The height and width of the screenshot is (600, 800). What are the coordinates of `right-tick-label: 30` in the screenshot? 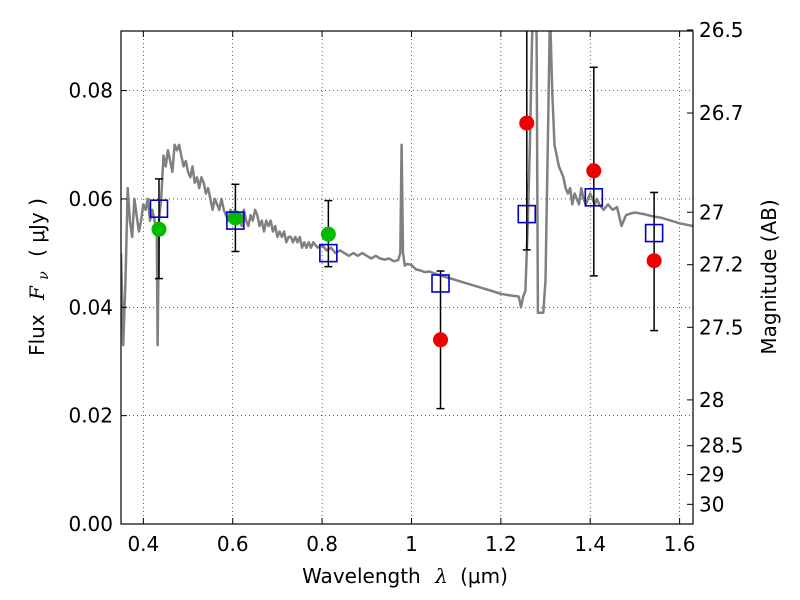 It's located at (711, 504).